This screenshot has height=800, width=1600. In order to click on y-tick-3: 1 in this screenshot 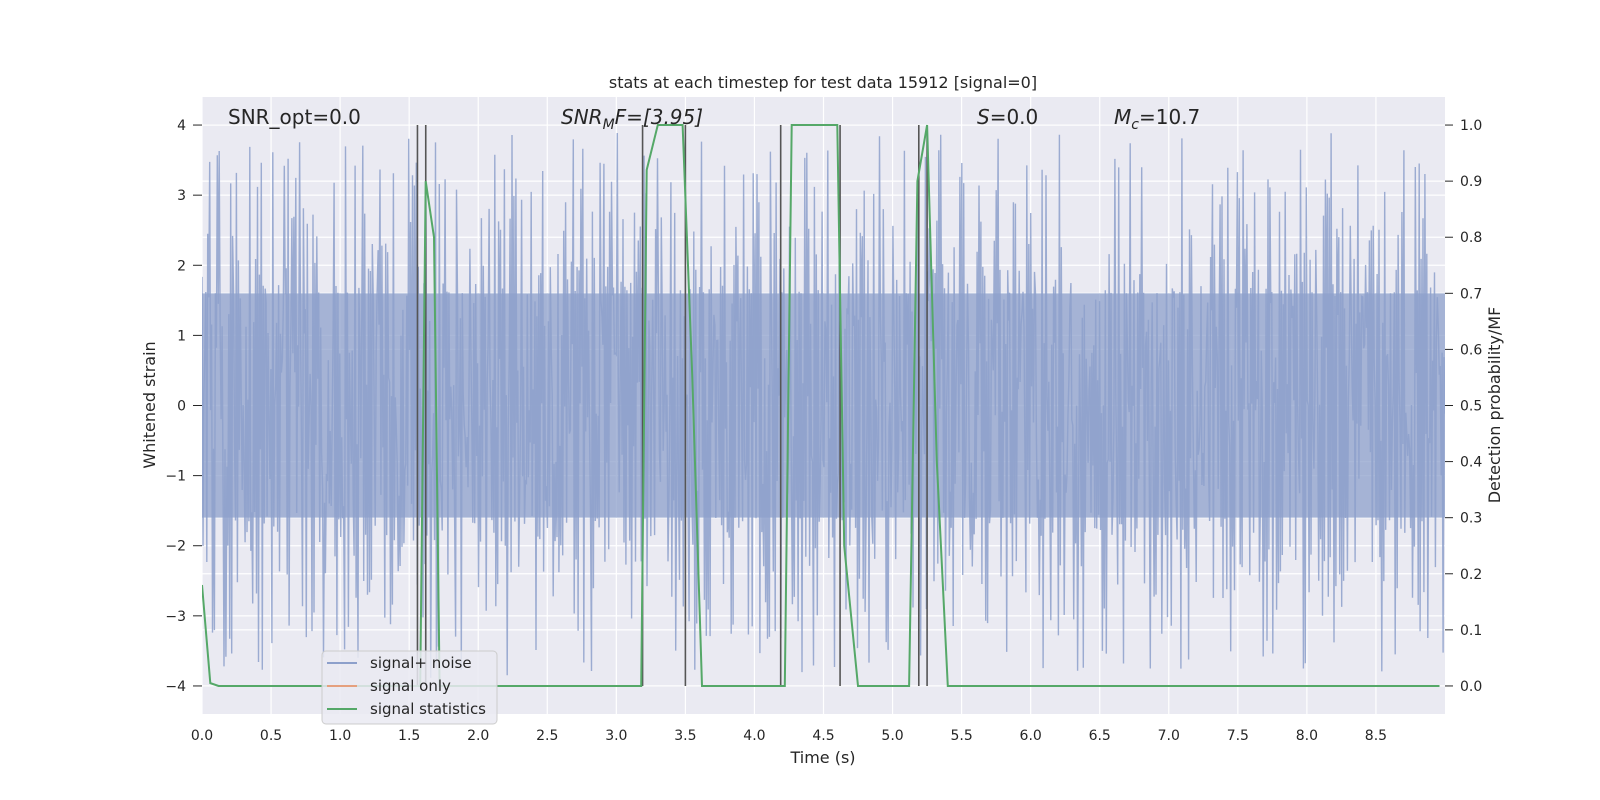, I will do `click(181, 336)`.